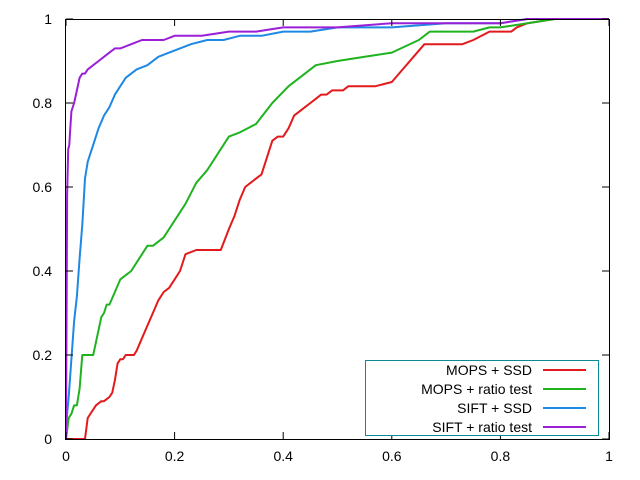  I want to click on legend-box, so click(482, 398).